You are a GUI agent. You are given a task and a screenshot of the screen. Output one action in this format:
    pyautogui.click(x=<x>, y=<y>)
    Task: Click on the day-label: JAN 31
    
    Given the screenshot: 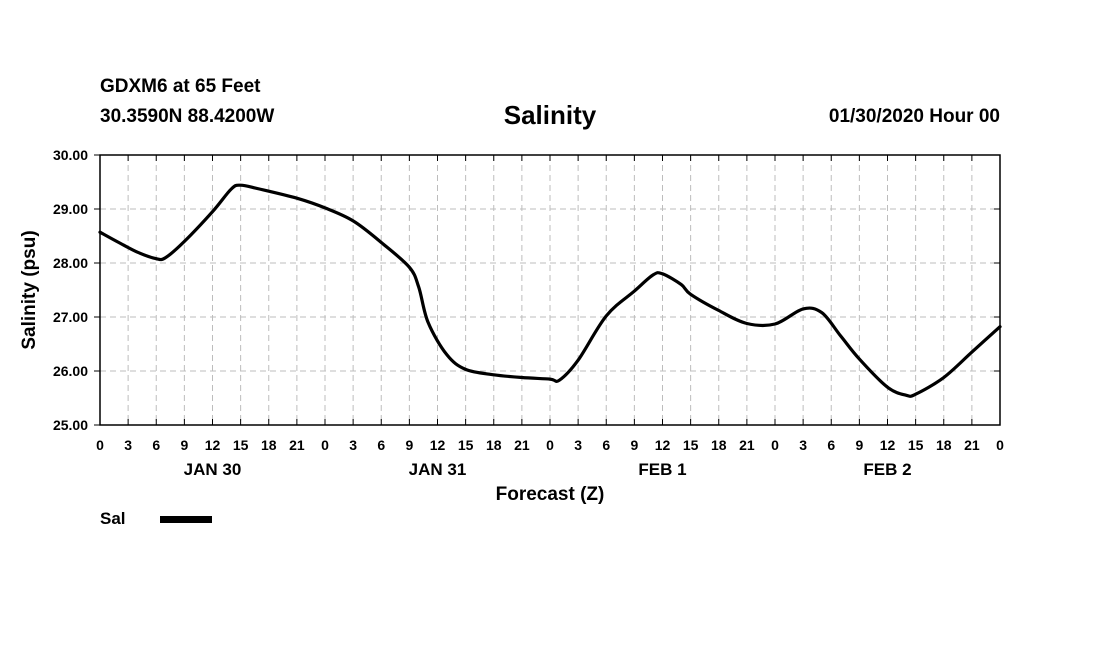 What is the action you would take?
    pyautogui.click(x=438, y=469)
    